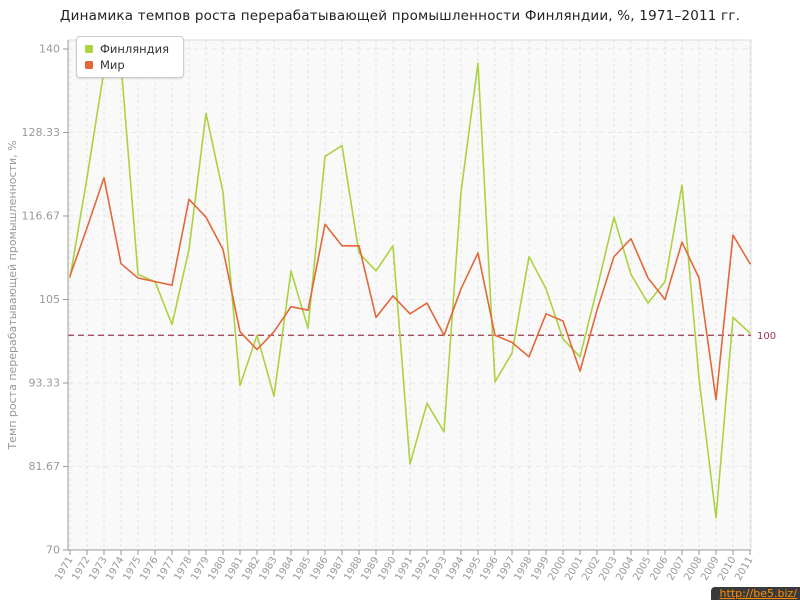 This screenshot has height=600, width=800. What do you see at coordinates (53, 550) in the screenshot?
I see `y-tick-label: 70` at bounding box center [53, 550].